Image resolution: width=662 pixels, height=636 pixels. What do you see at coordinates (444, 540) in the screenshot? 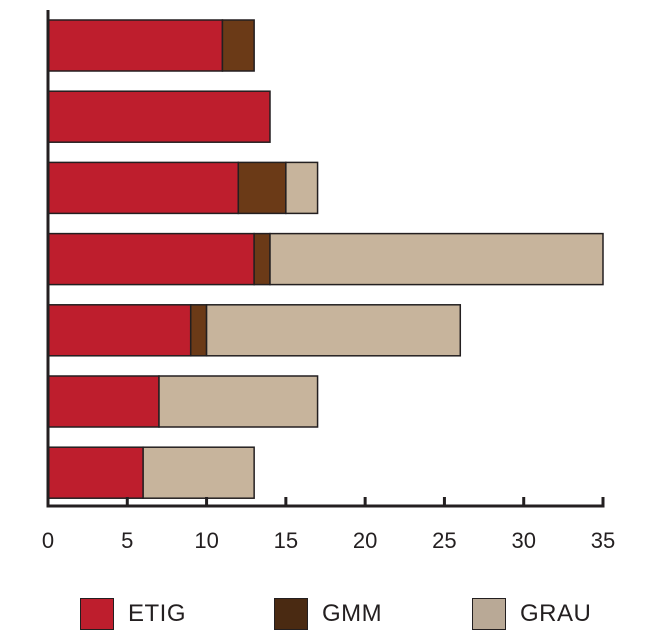
I see `x-tick-label-25: 25` at bounding box center [444, 540].